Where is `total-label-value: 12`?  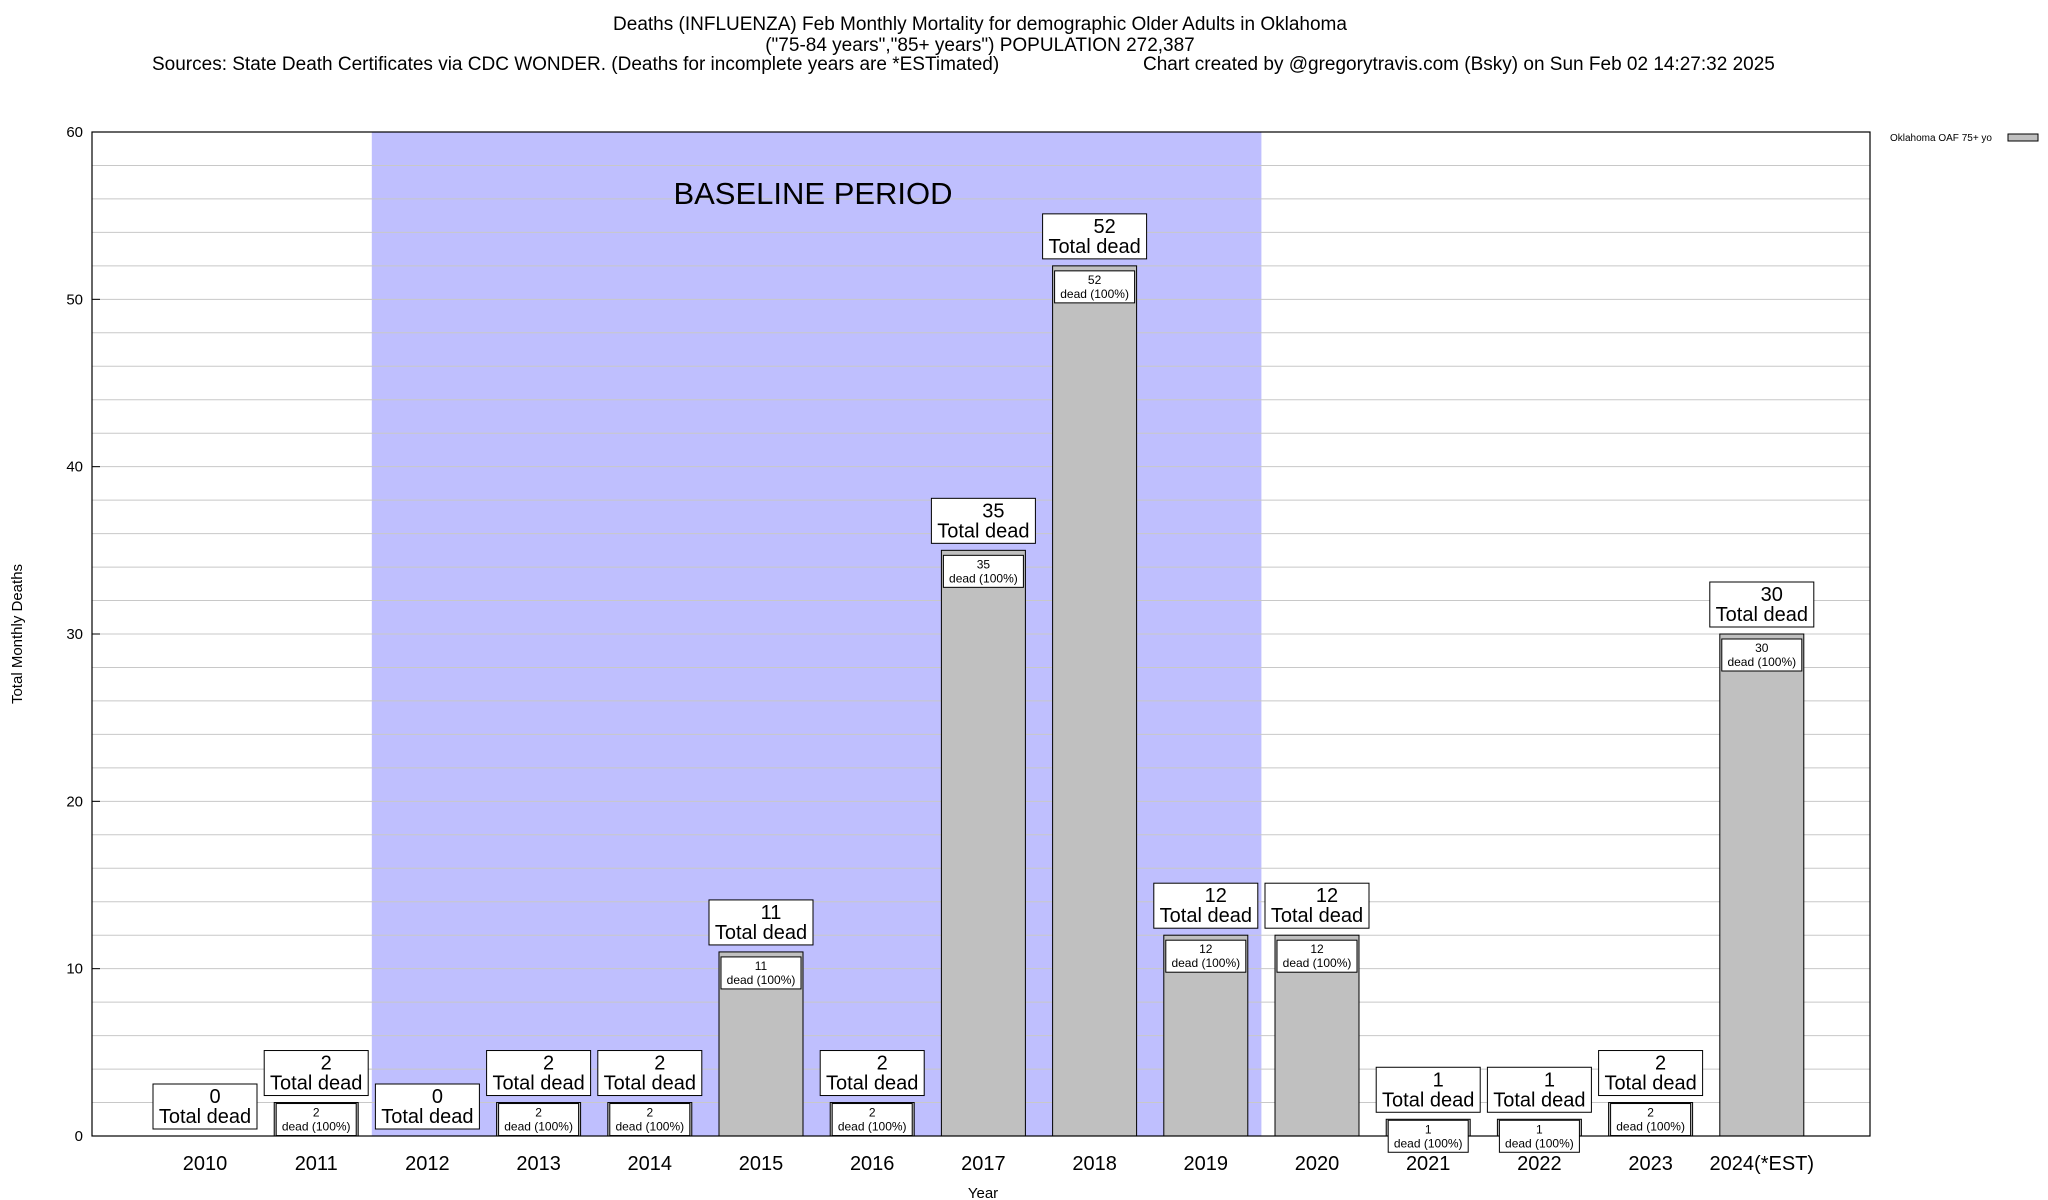
total-label-value: 12 is located at coordinates (1216, 896).